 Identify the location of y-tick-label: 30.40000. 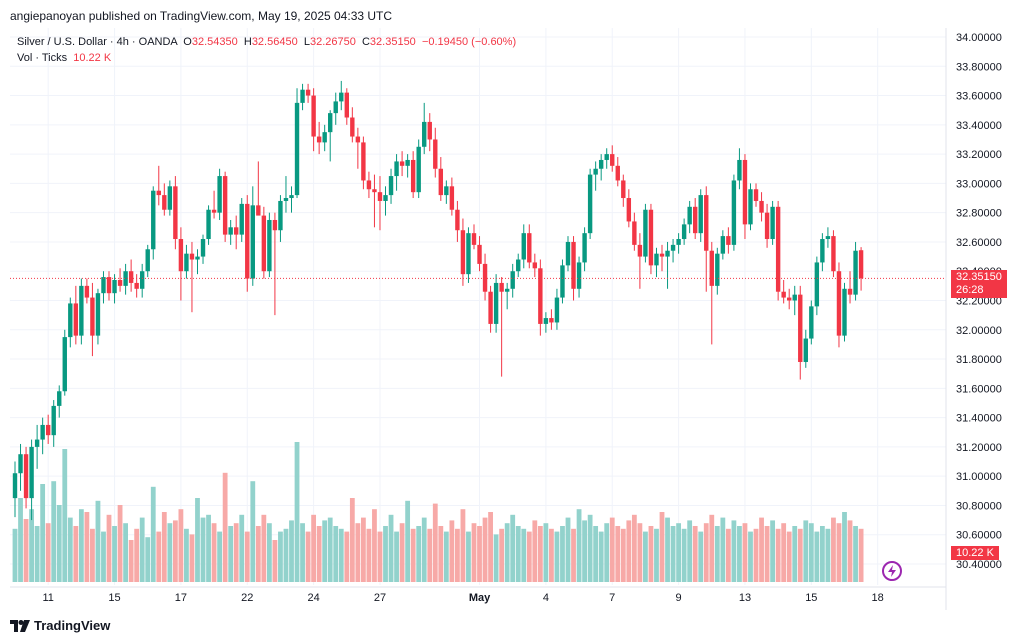
(979, 565).